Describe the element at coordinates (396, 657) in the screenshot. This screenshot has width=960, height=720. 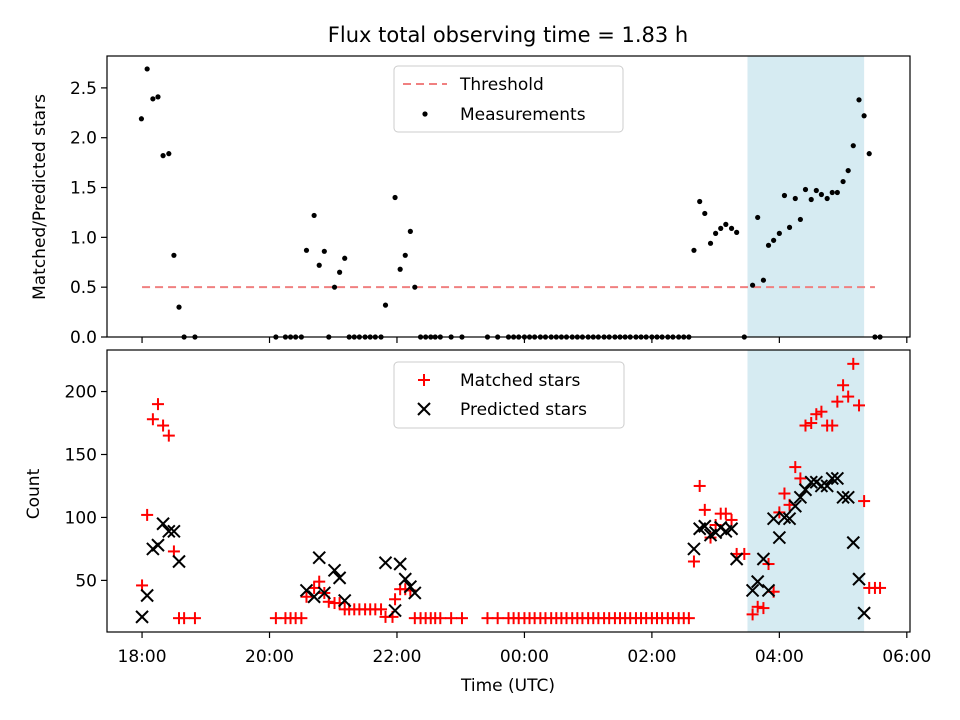
I see `x-tick-label: 22:00` at that location.